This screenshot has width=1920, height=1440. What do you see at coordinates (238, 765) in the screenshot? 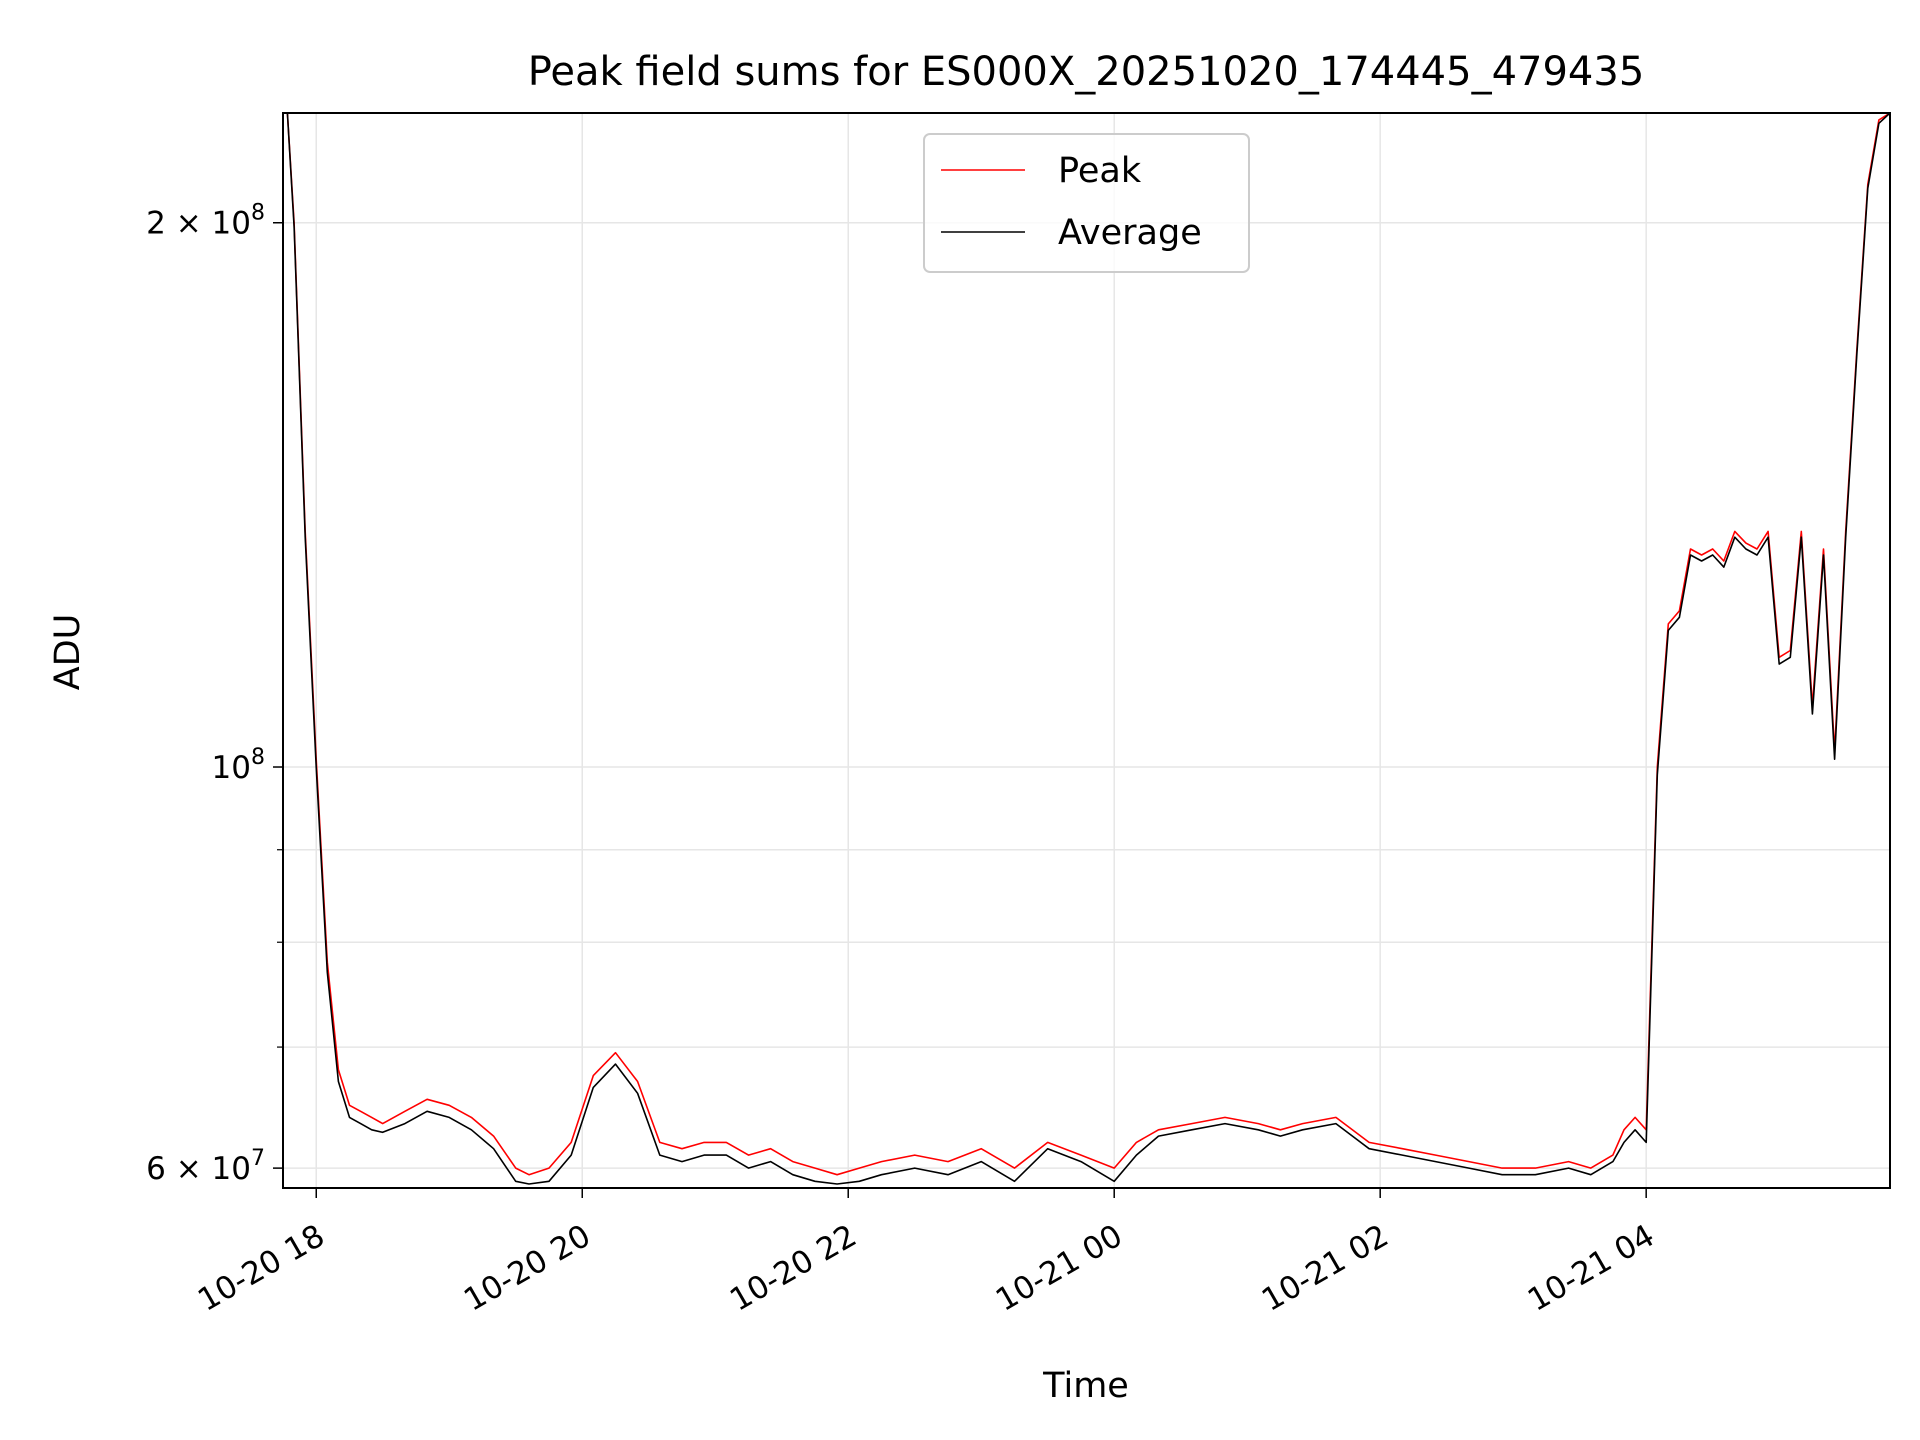
I see `y-tick-label: 108` at bounding box center [238, 765].